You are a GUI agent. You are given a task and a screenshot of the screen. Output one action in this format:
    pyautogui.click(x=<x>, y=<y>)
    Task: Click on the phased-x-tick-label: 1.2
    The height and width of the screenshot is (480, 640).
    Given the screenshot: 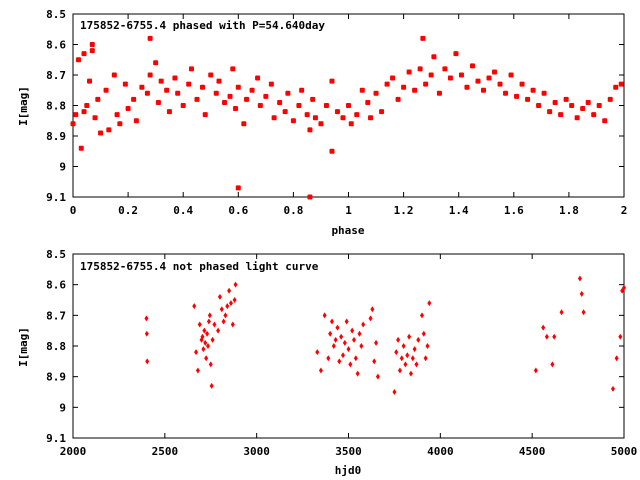 What is the action you would take?
    pyautogui.click(x=404, y=210)
    